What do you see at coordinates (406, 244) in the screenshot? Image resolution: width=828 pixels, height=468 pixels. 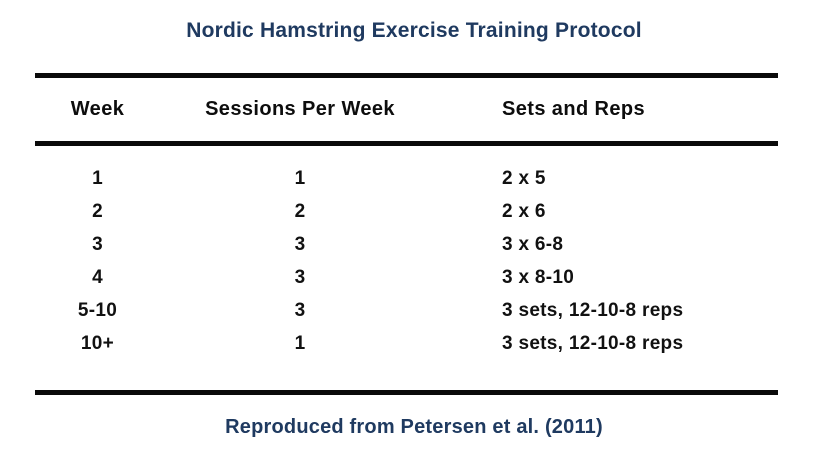 I see `table-row: 3 3 3 x 6-8` at bounding box center [406, 244].